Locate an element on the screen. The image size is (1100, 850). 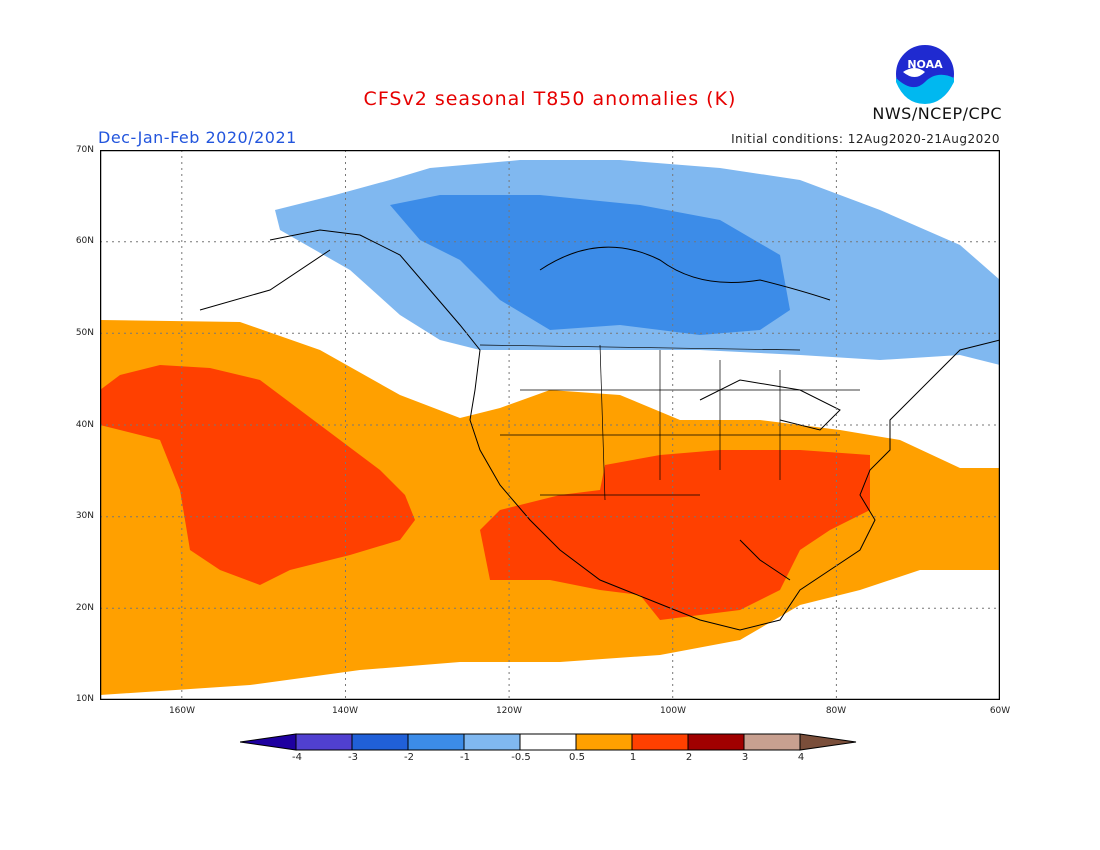
colorbar-label: 2 is located at coordinates (689, 757).